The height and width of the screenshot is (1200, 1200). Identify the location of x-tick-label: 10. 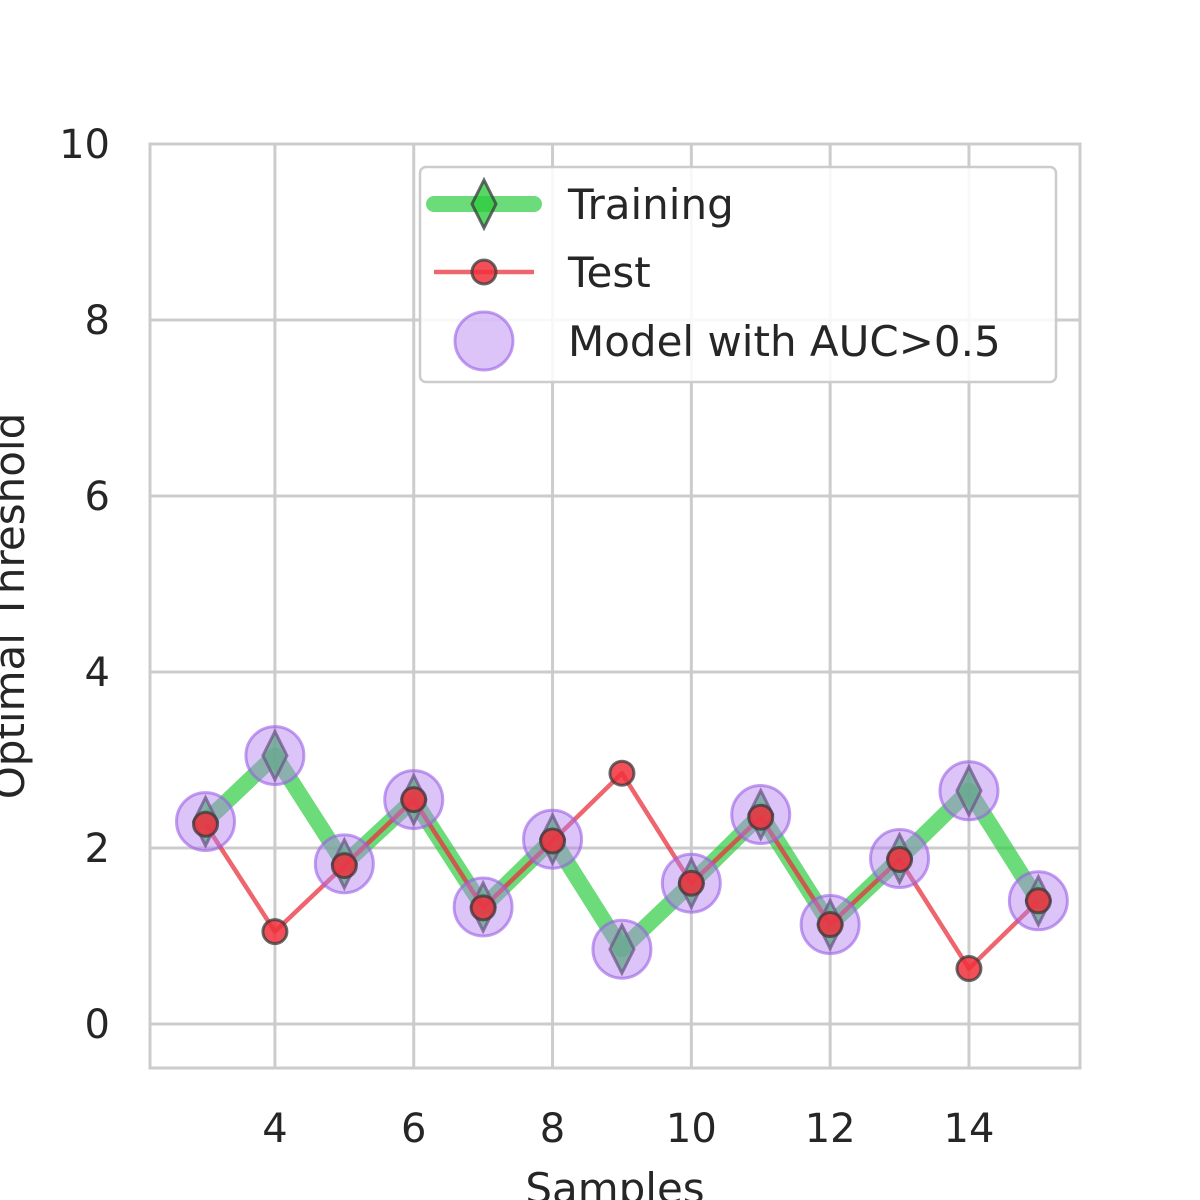
(691, 1129).